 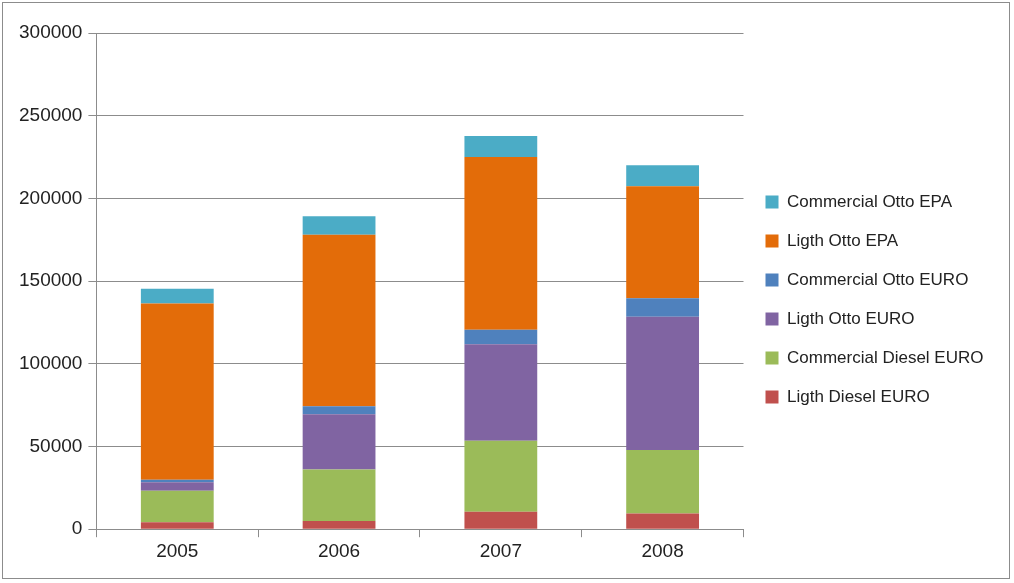 What do you see at coordinates (51, 114) in the screenshot?
I see `y-tick-label: 250000` at bounding box center [51, 114].